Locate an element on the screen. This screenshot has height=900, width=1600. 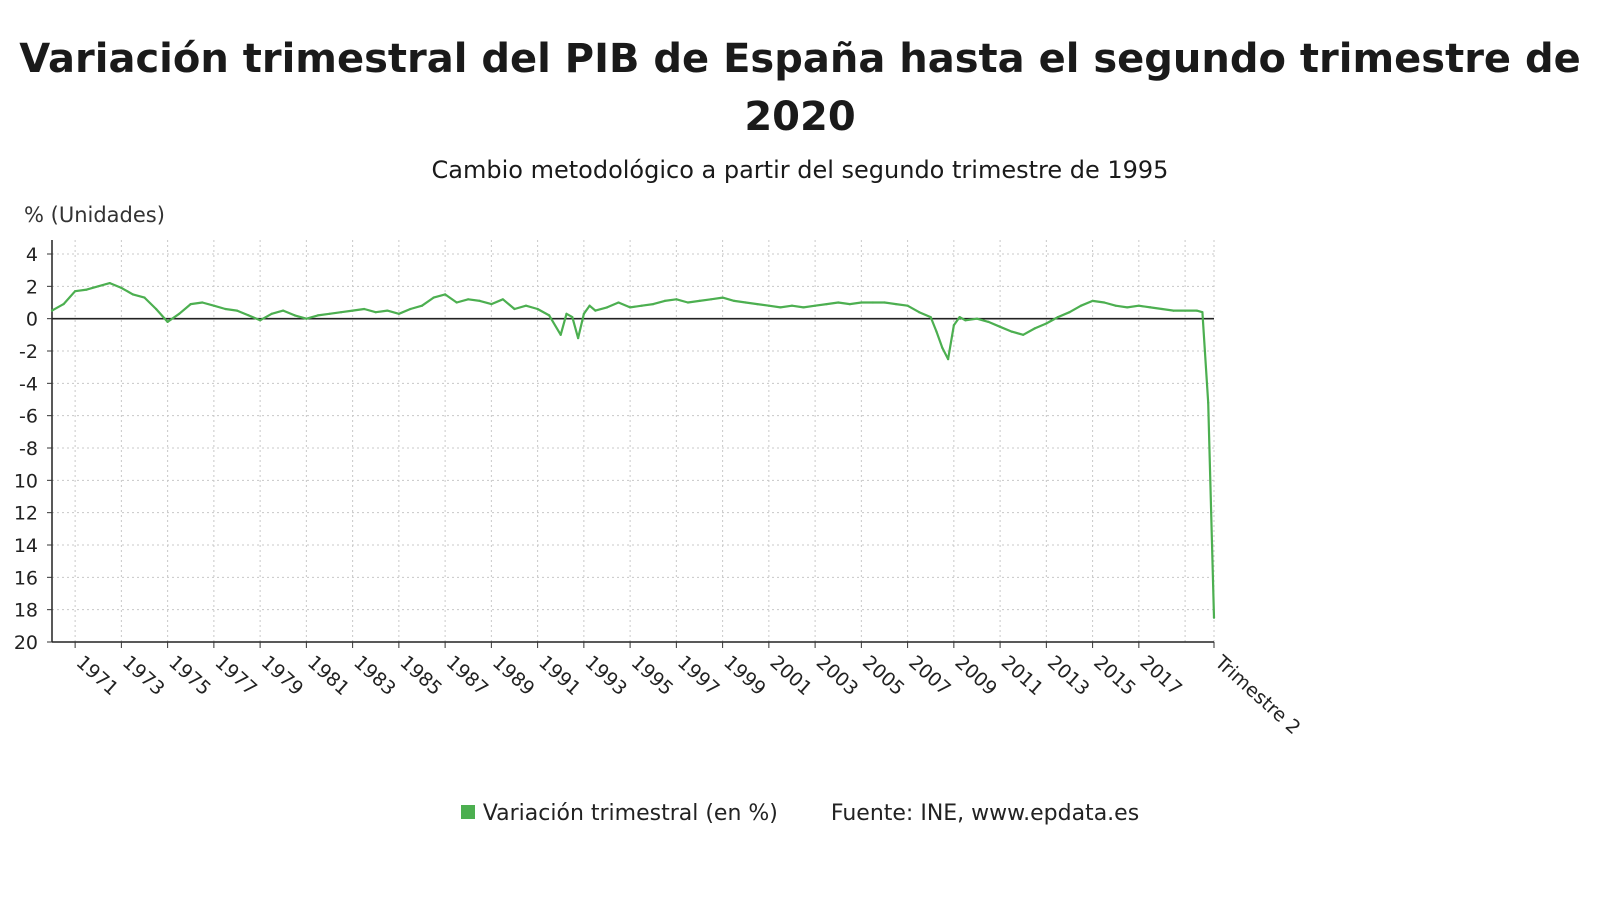
y-tick-label: -8 is located at coordinates (28, 449).